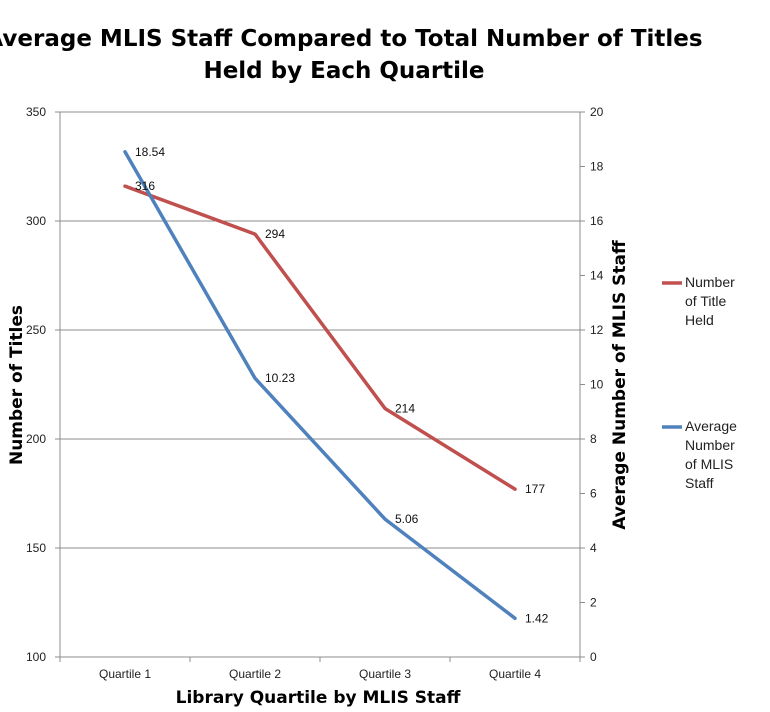  What do you see at coordinates (597, 330) in the screenshot?
I see `y-right-tick-label: 12` at bounding box center [597, 330].